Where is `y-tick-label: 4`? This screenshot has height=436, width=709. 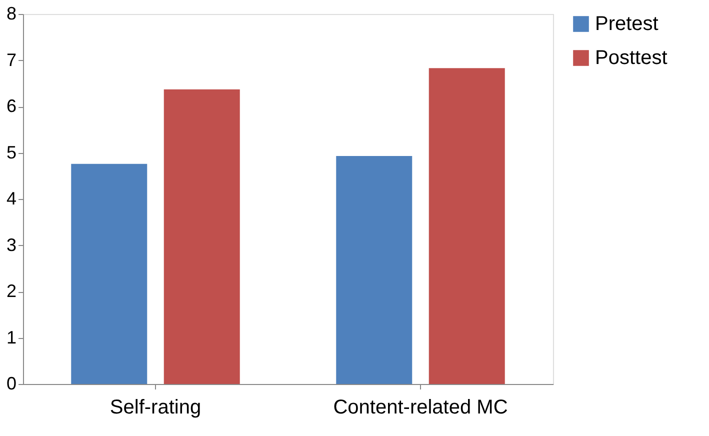
y-tick-label: 4 is located at coordinates (11, 198).